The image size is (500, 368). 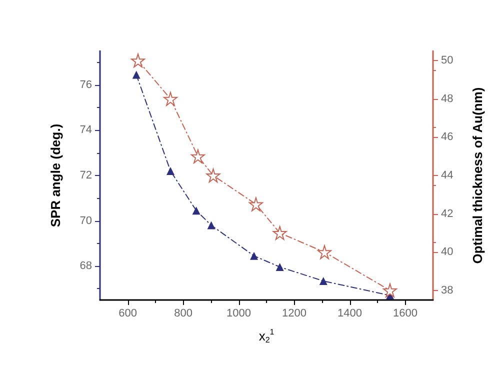 What do you see at coordinates (447, 98) in the screenshot?
I see `y2-tick-label: 48` at bounding box center [447, 98].